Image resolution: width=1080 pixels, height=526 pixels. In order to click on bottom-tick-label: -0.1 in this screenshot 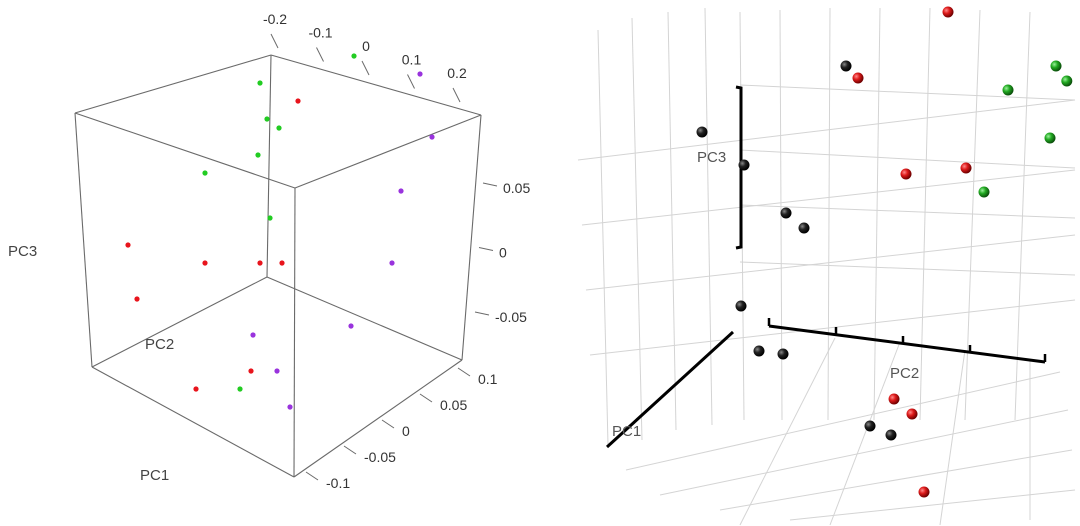, I will do `click(338, 483)`.